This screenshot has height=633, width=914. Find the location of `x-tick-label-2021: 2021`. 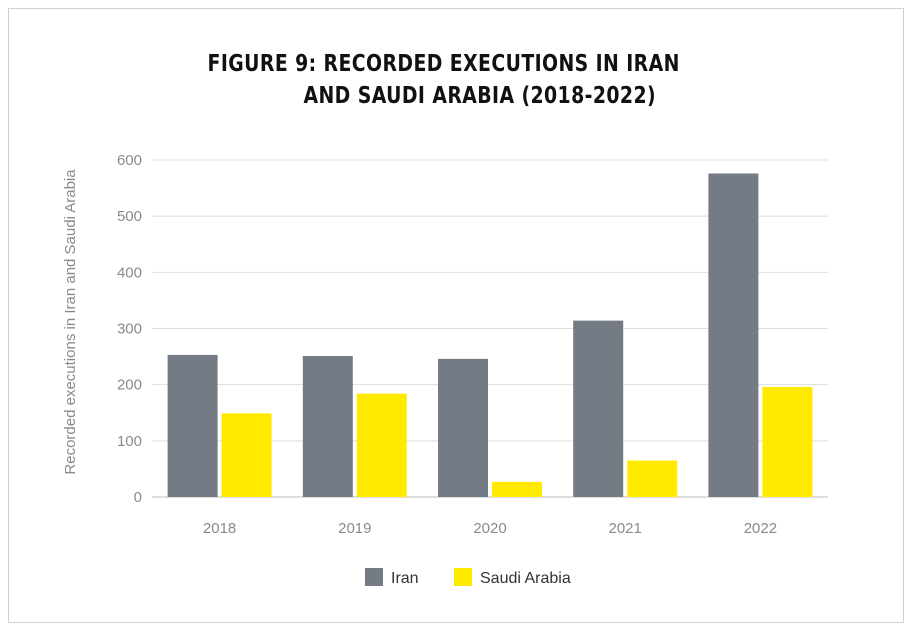

x-tick-label-2021: 2021 is located at coordinates (625, 528).